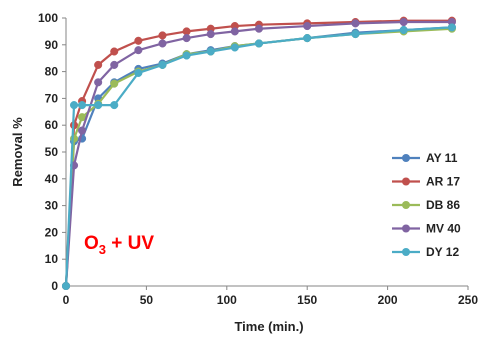 This screenshot has height=338, width=484. What do you see at coordinates (66, 300) in the screenshot?
I see `x-tick-label: 0` at bounding box center [66, 300].